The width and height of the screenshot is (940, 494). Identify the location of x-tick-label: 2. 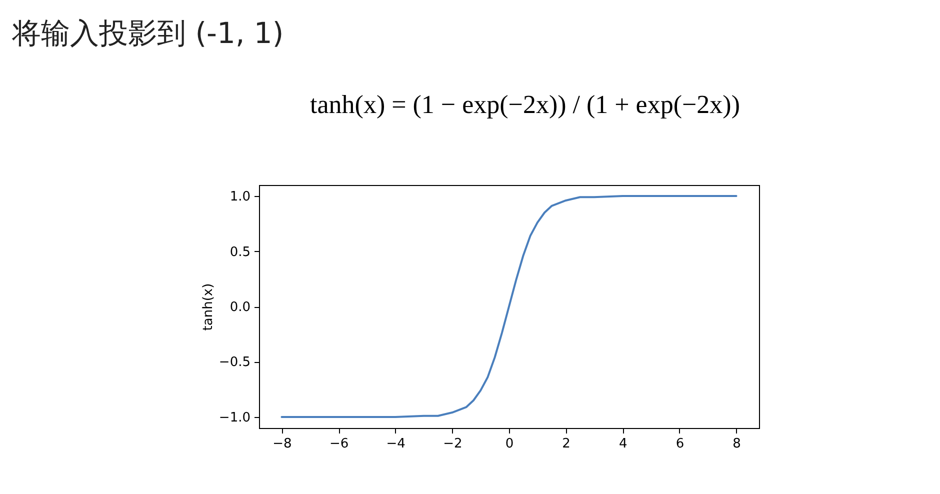
(566, 444).